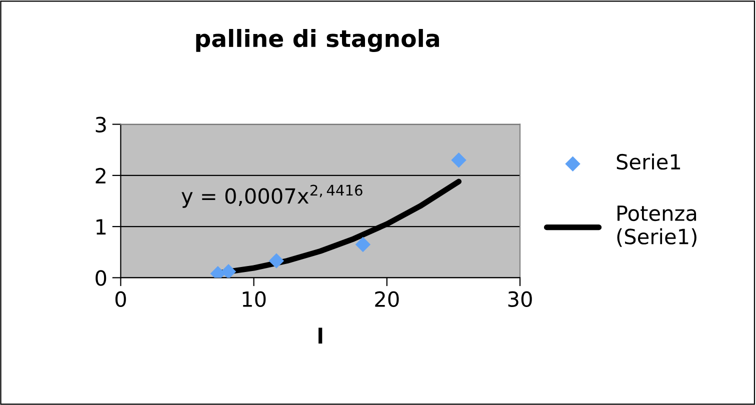  Describe the element at coordinates (648, 162) in the screenshot. I see `legend-label: Serie1` at that location.